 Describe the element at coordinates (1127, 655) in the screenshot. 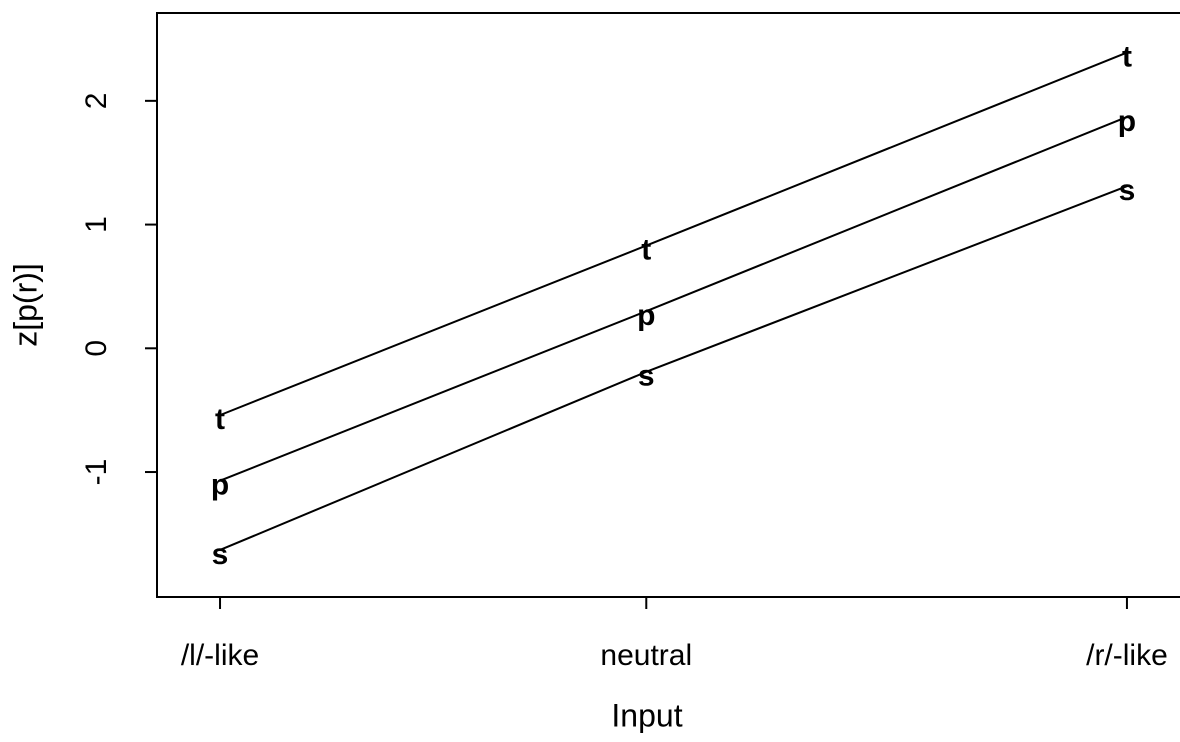

I see `x-tick-label: /r/-like` at that location.